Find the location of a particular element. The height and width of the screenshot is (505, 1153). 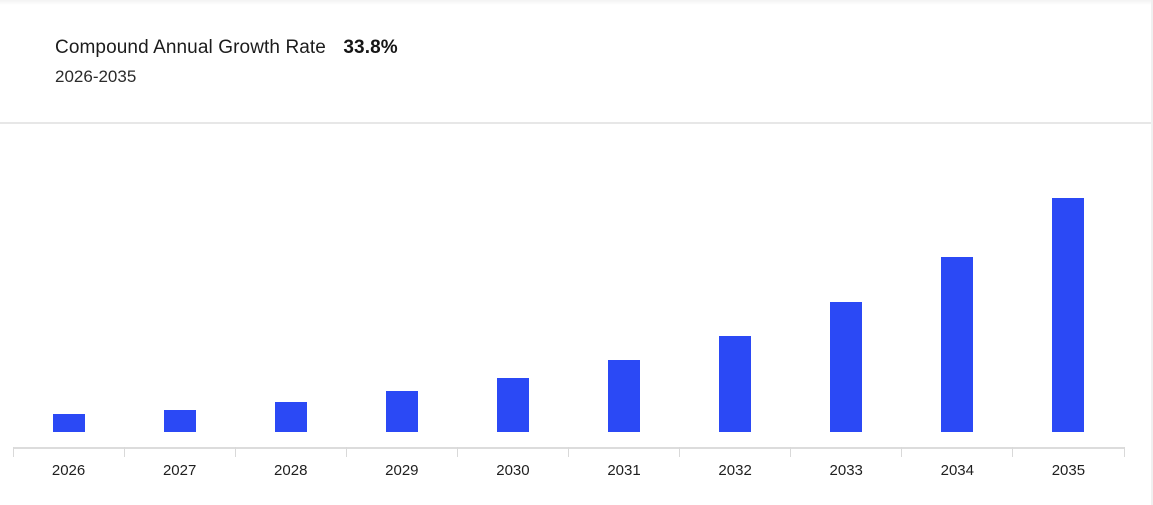

top-edge-shadow is located at coordinates (575, 2).